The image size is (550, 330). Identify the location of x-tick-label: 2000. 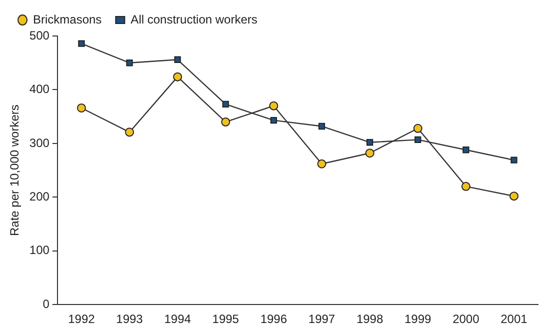
(466, 319).